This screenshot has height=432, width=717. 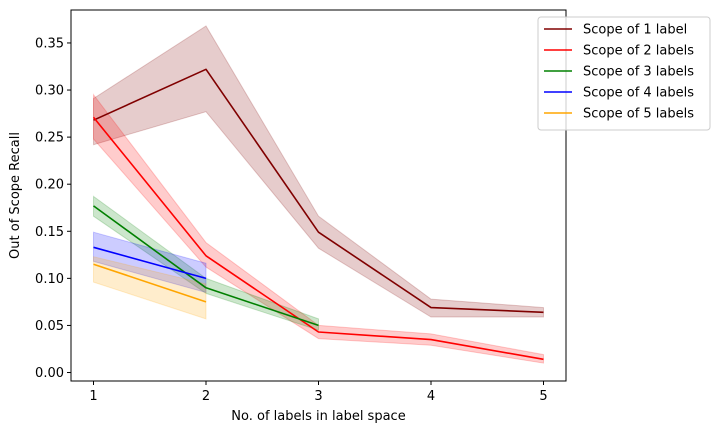 I want to click on y-axis: 0.00 0.05 0.10 0.15 0.20 0.25 0.30 0.35, so click(x=53, y=208).